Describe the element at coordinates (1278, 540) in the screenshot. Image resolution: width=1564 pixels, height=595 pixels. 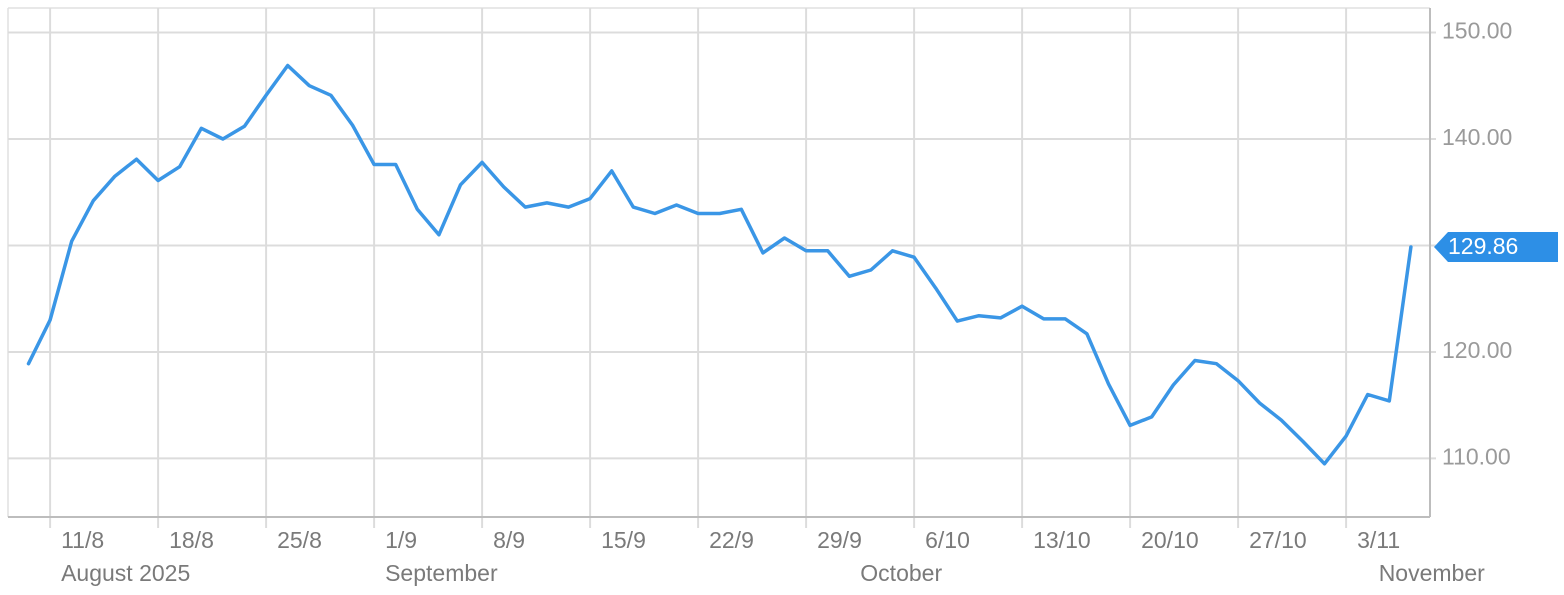
I see `x-tick-label: 27/10` at that location.